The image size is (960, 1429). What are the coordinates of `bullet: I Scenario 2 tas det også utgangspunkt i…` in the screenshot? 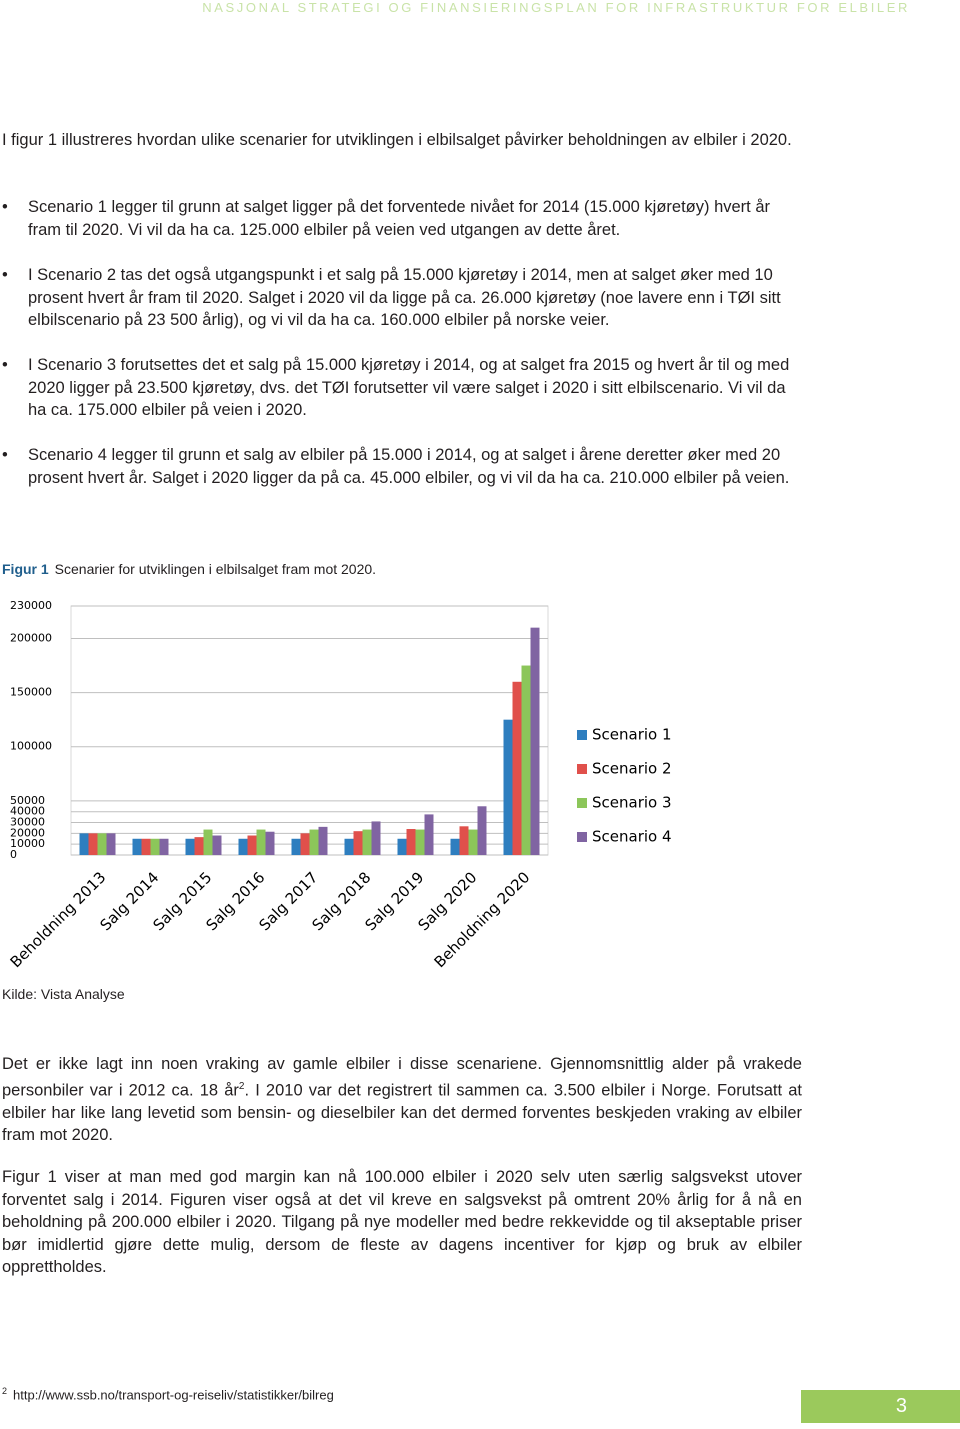 It's located at (402, 298).